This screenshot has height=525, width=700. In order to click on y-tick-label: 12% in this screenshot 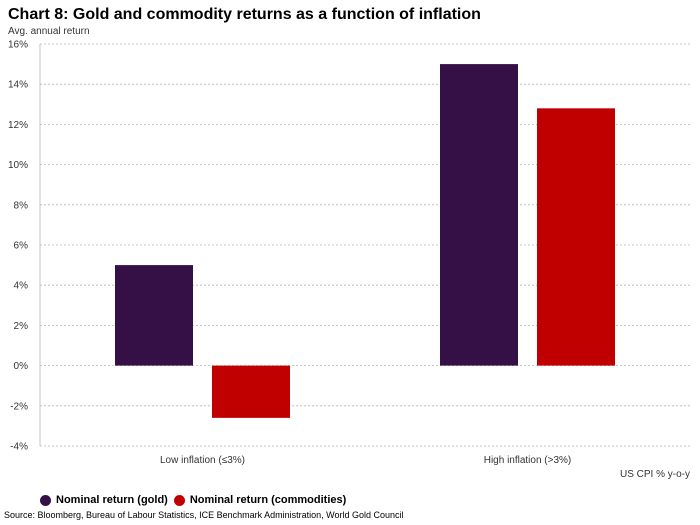, I will do `click(18, 125)`.